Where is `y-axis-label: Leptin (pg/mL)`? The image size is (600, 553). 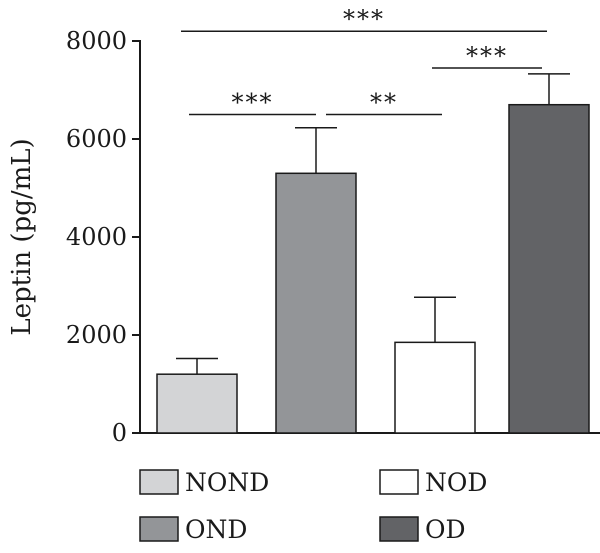
y-axis-label: Leptin (pg/mL) is located at coordinates (22, 236).